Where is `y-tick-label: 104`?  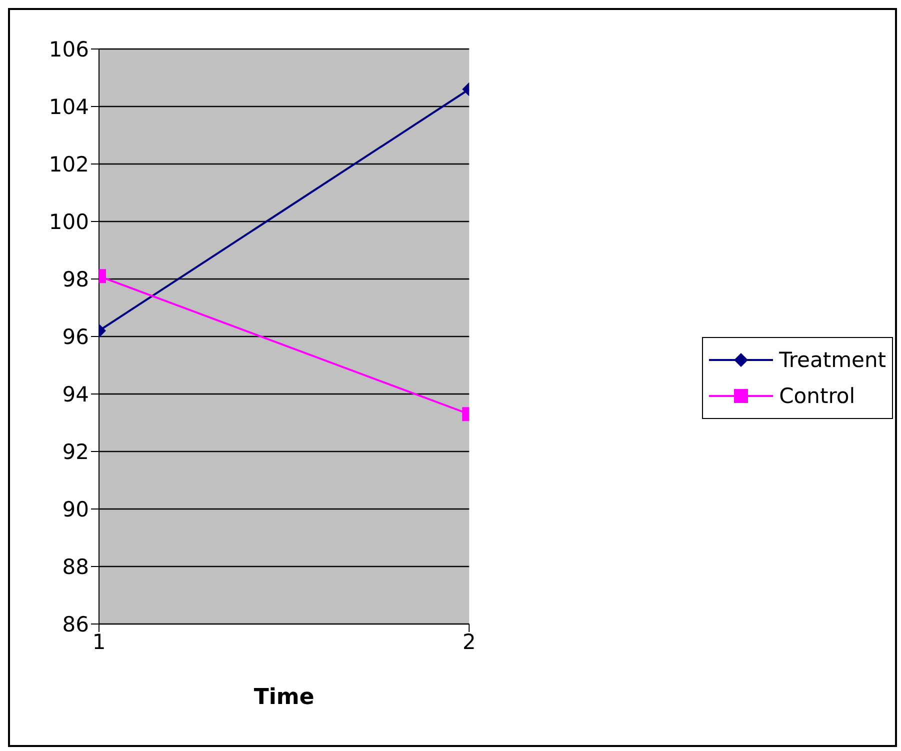 y-tick-label: 104 is located at coordinates (68, 106).